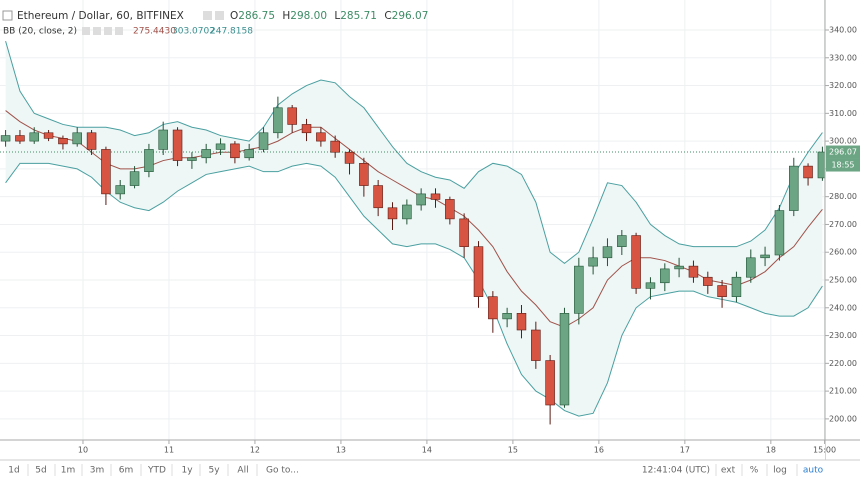  Describe the element at coordinates (308, 16) in the screenshot. I see `ohlc-value: 298.00` at that location.